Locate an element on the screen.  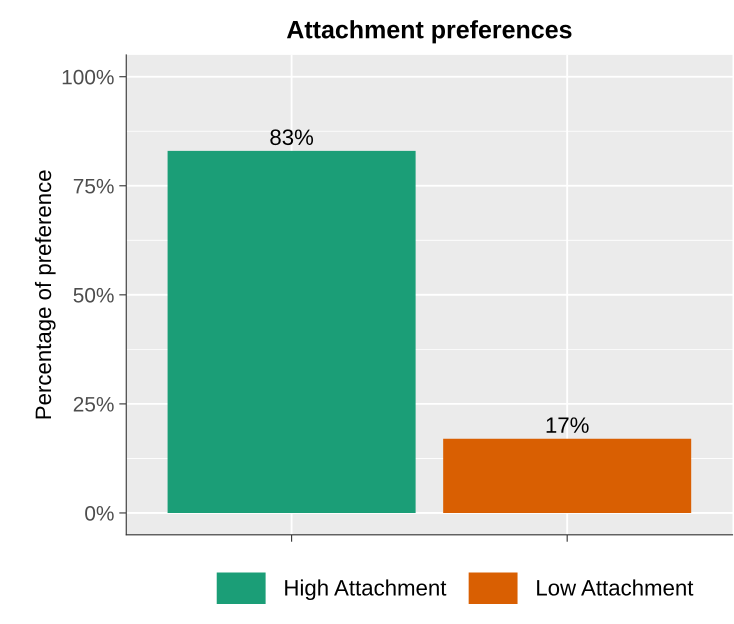
y-tick-label: 0% is located at coordinates (99, 513).